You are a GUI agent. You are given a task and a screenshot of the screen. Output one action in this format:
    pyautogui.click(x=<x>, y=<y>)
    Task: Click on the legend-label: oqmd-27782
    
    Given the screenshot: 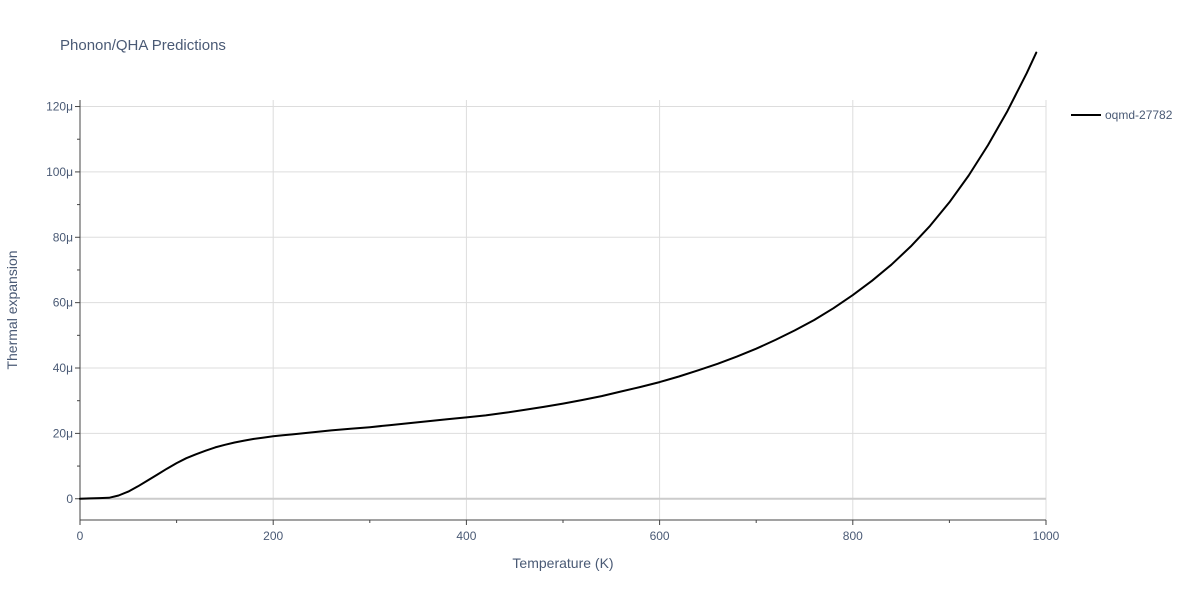 What is the action you would take?
    pyautogui.click(x=1139, y=115)
    